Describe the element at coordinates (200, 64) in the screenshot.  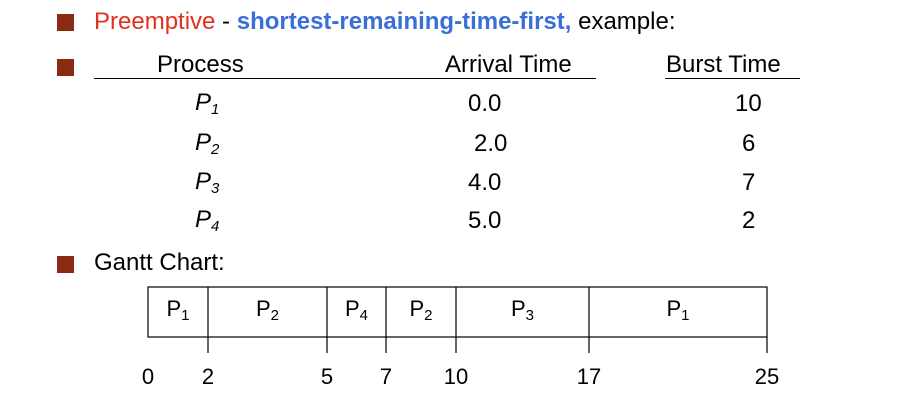
I see `header-process: Process` at that location.